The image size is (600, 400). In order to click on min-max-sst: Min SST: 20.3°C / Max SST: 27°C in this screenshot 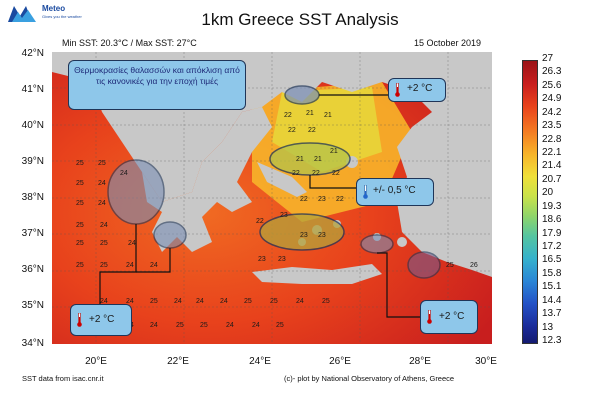, I will do `click(129, 43)`.